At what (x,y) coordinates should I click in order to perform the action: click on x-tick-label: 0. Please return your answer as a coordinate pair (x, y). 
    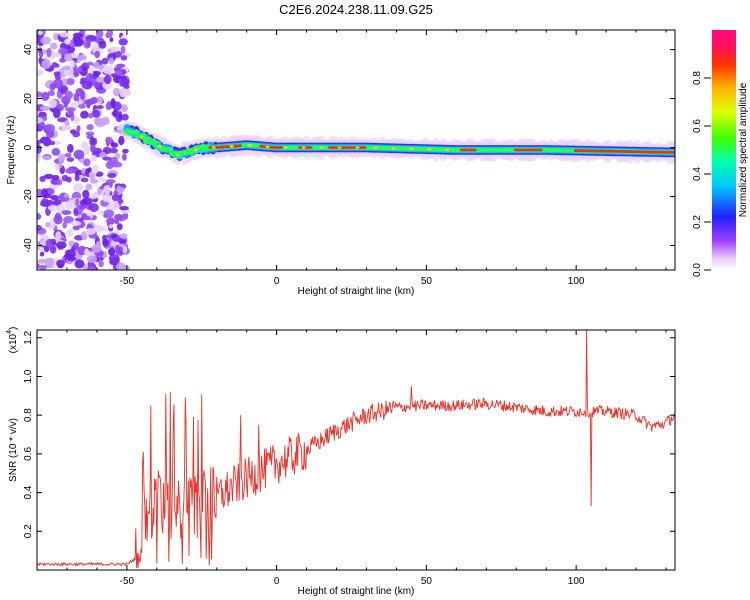
    Looking at the image, I should click on (277, 581).